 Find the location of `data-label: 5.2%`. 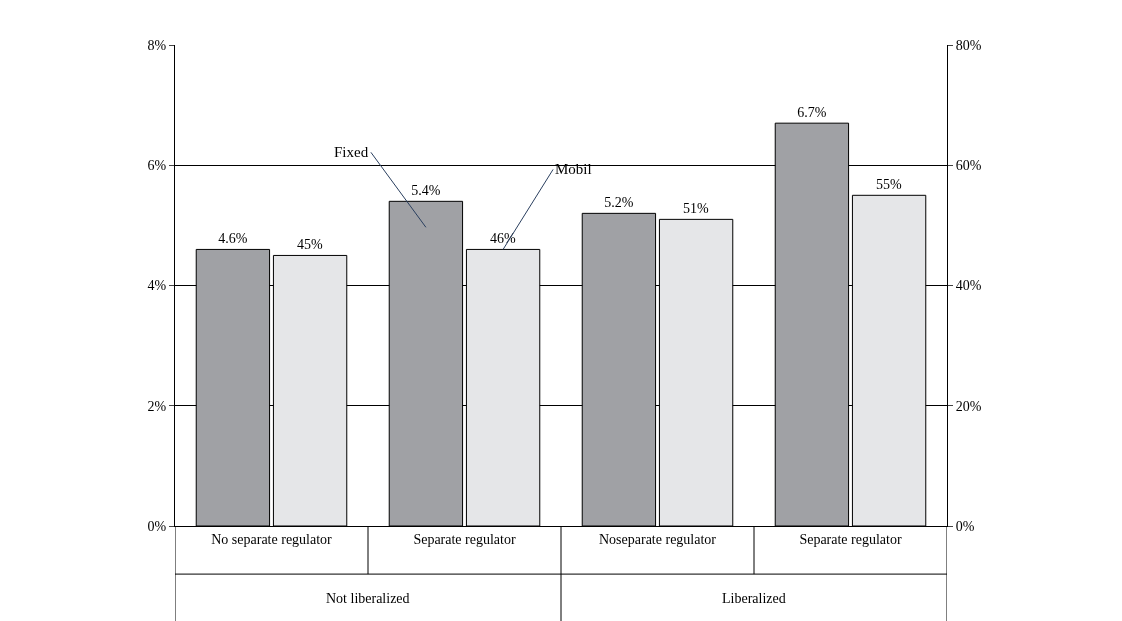

data-label: 5.2% is located at coordinates (619, 203).